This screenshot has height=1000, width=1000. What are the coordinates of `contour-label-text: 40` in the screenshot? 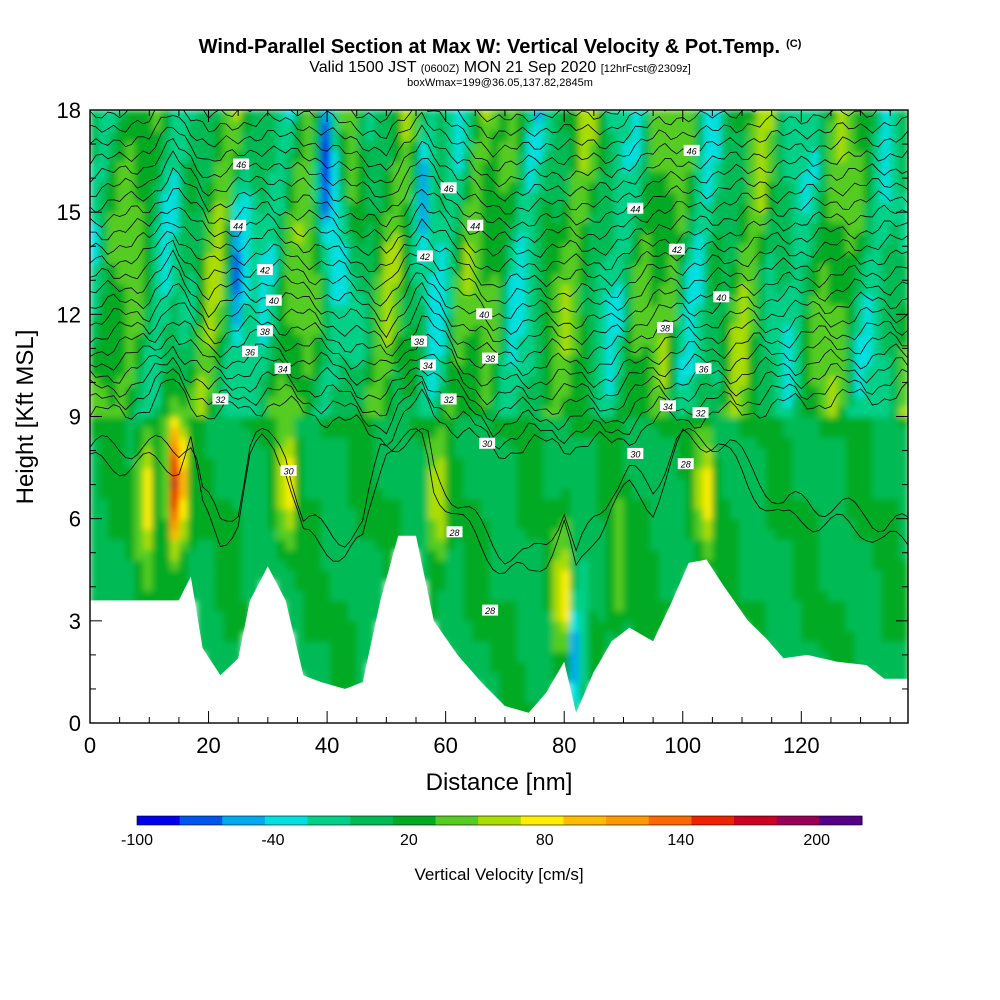 It's located at (484, 315).